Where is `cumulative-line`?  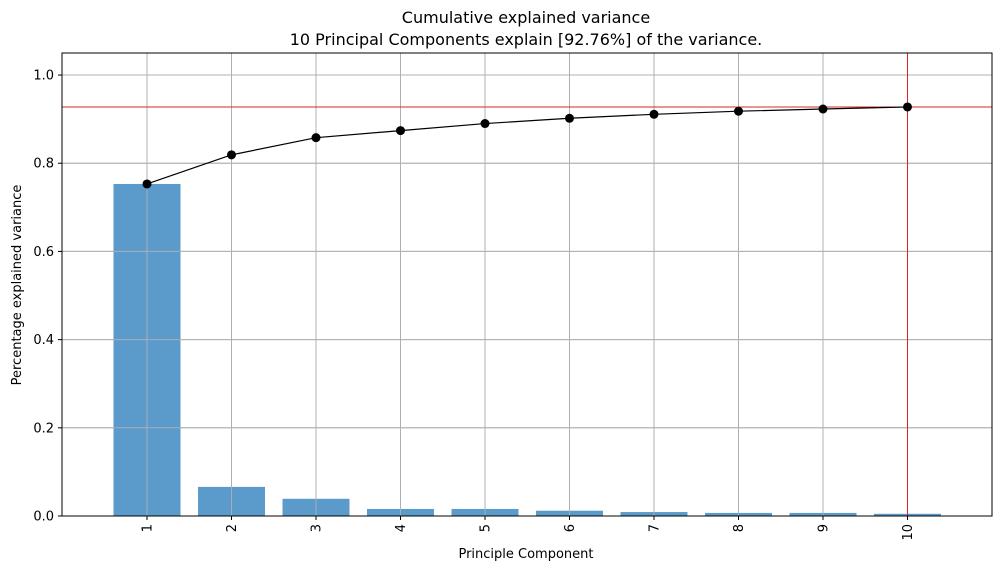
cumulative-line is located at coordinates (527, 145).